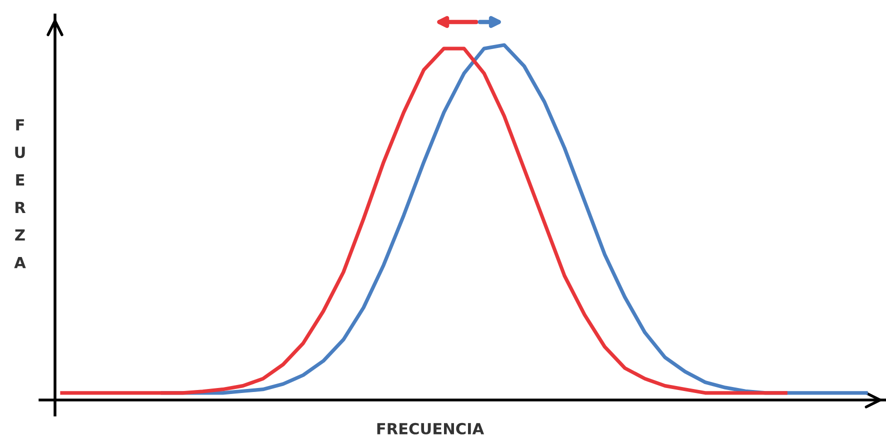  Describe the element at coordinates (20, 193) in the screenshot. I see `y-axis-title: FUERZA` at that location.